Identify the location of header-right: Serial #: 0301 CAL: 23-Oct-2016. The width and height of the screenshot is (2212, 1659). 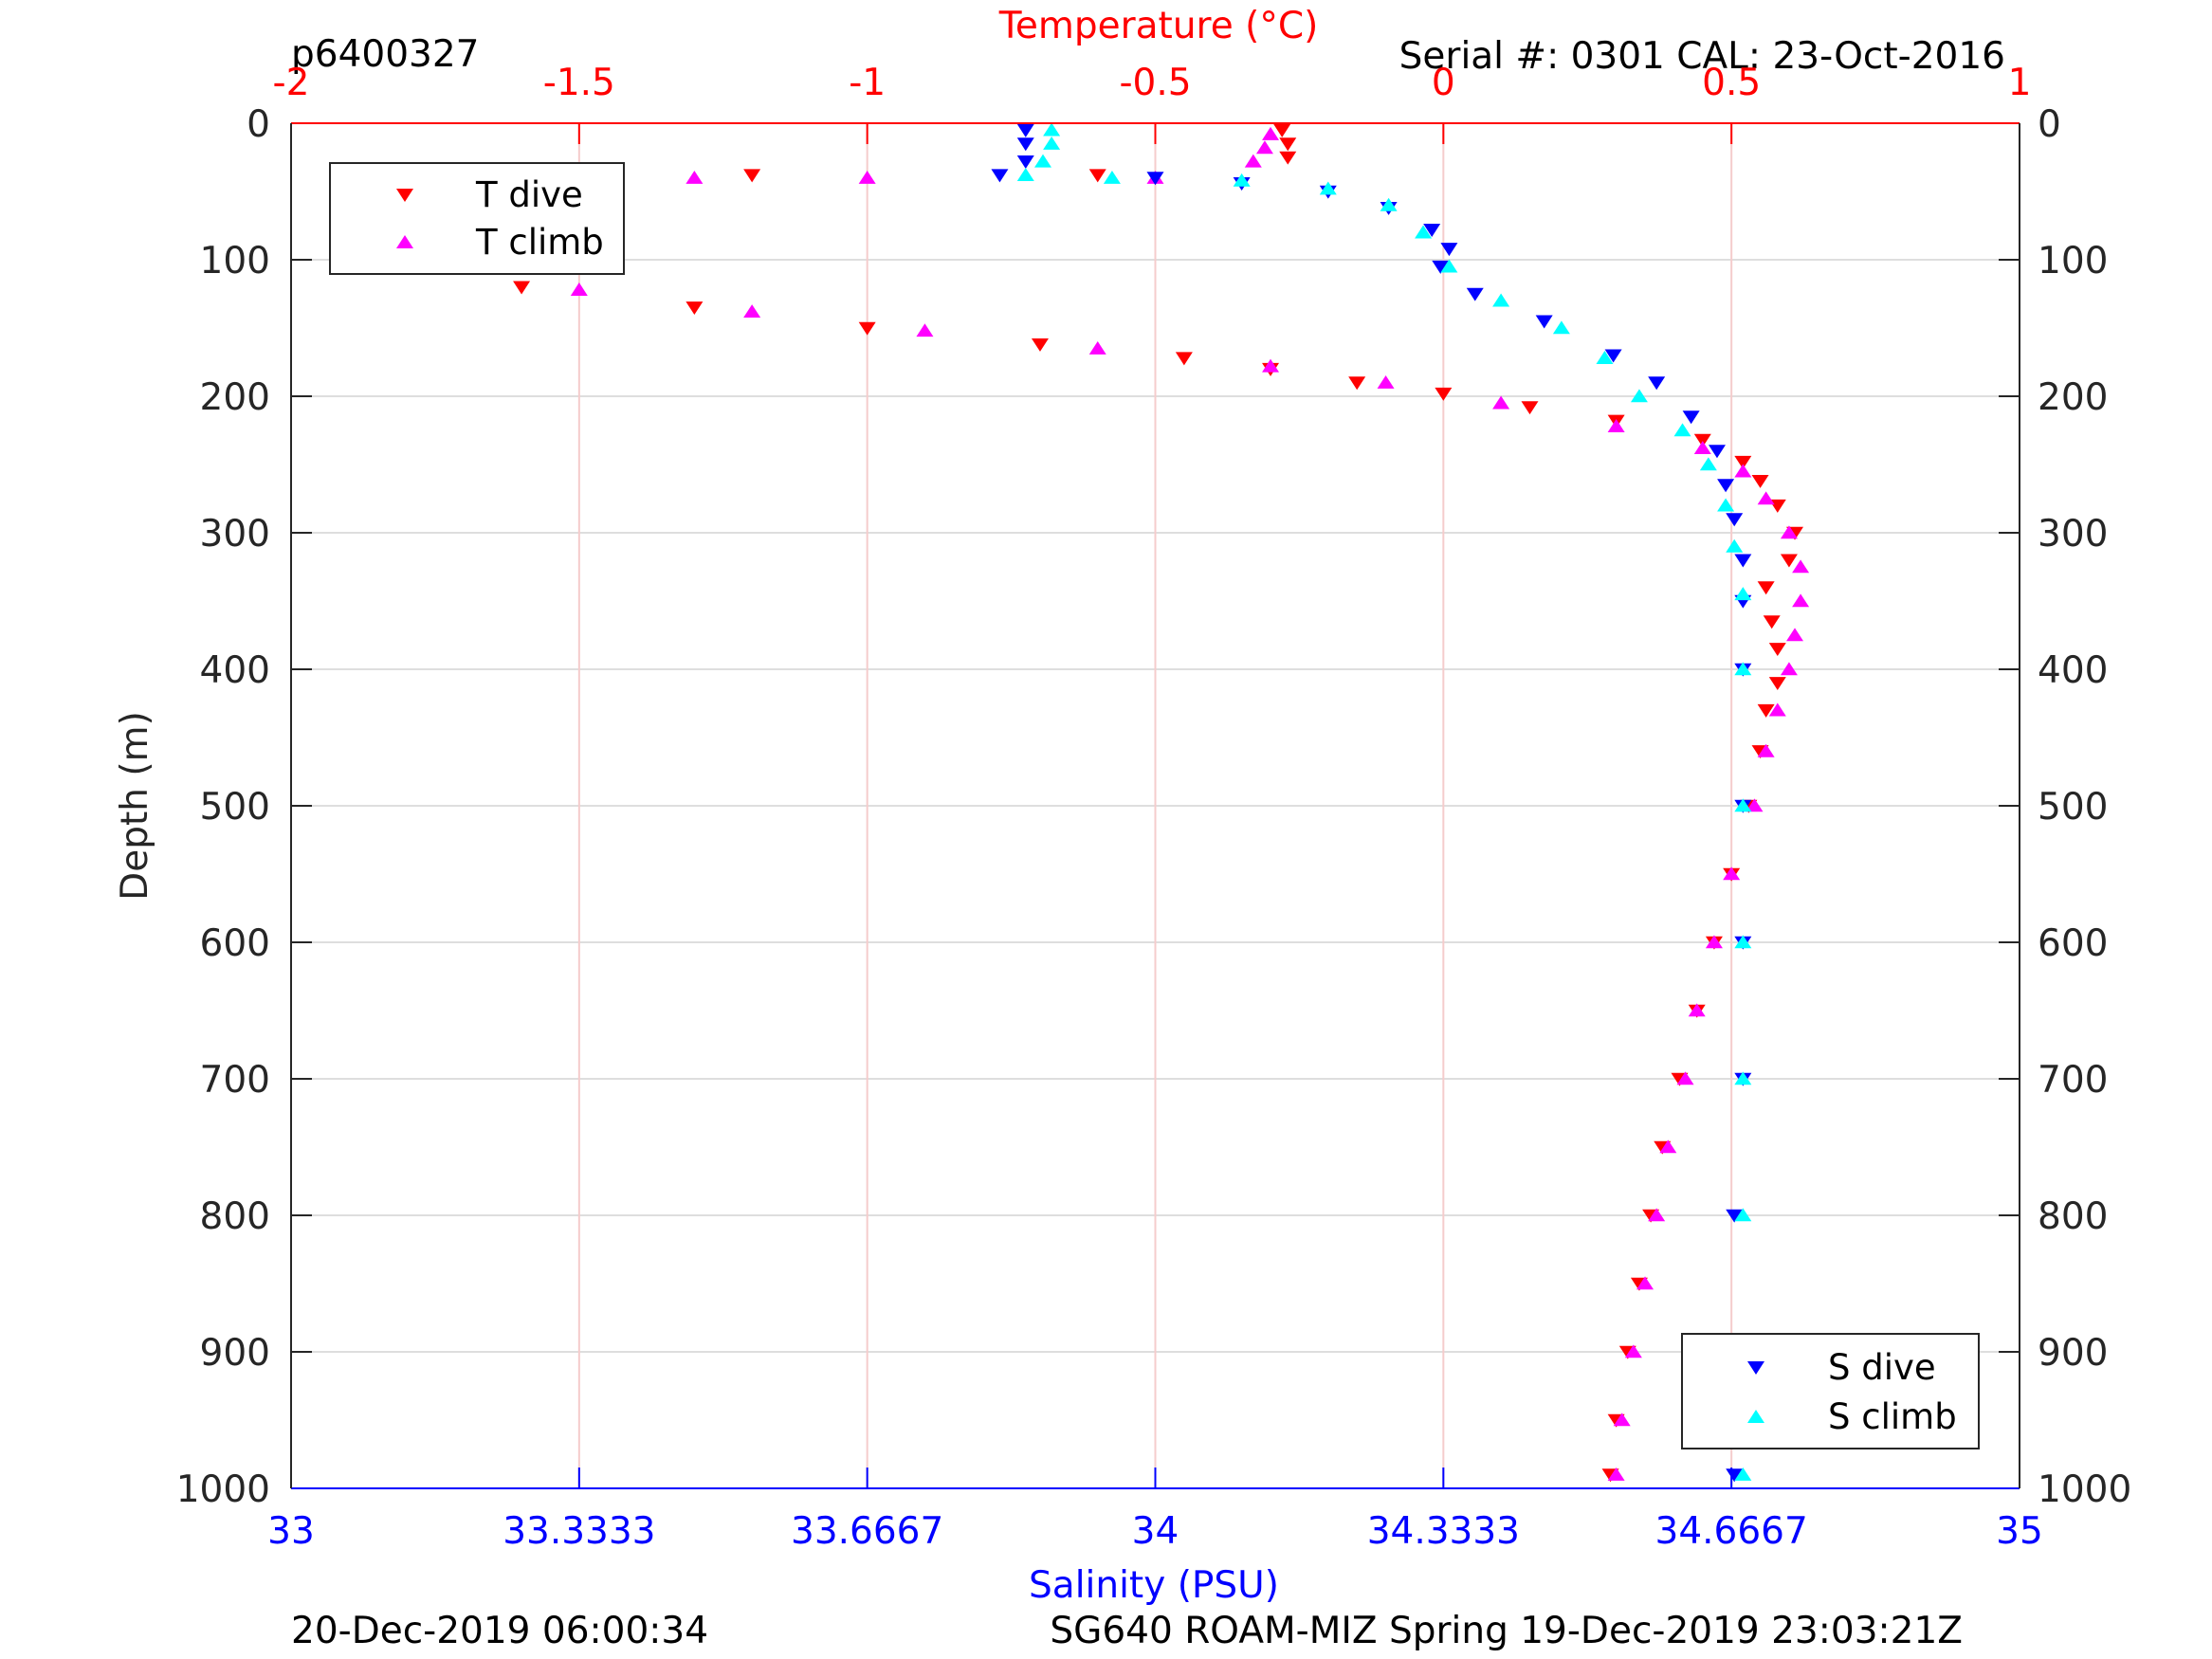
(1702, 56).